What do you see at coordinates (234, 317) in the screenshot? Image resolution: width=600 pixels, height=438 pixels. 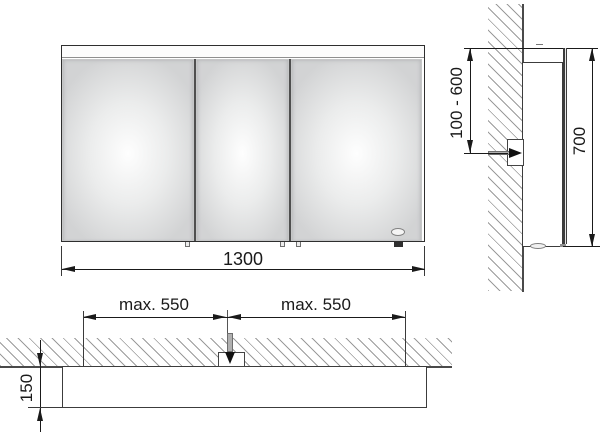 I see `dim-max550-arrow-center-right` at bounding box center [234, 317].